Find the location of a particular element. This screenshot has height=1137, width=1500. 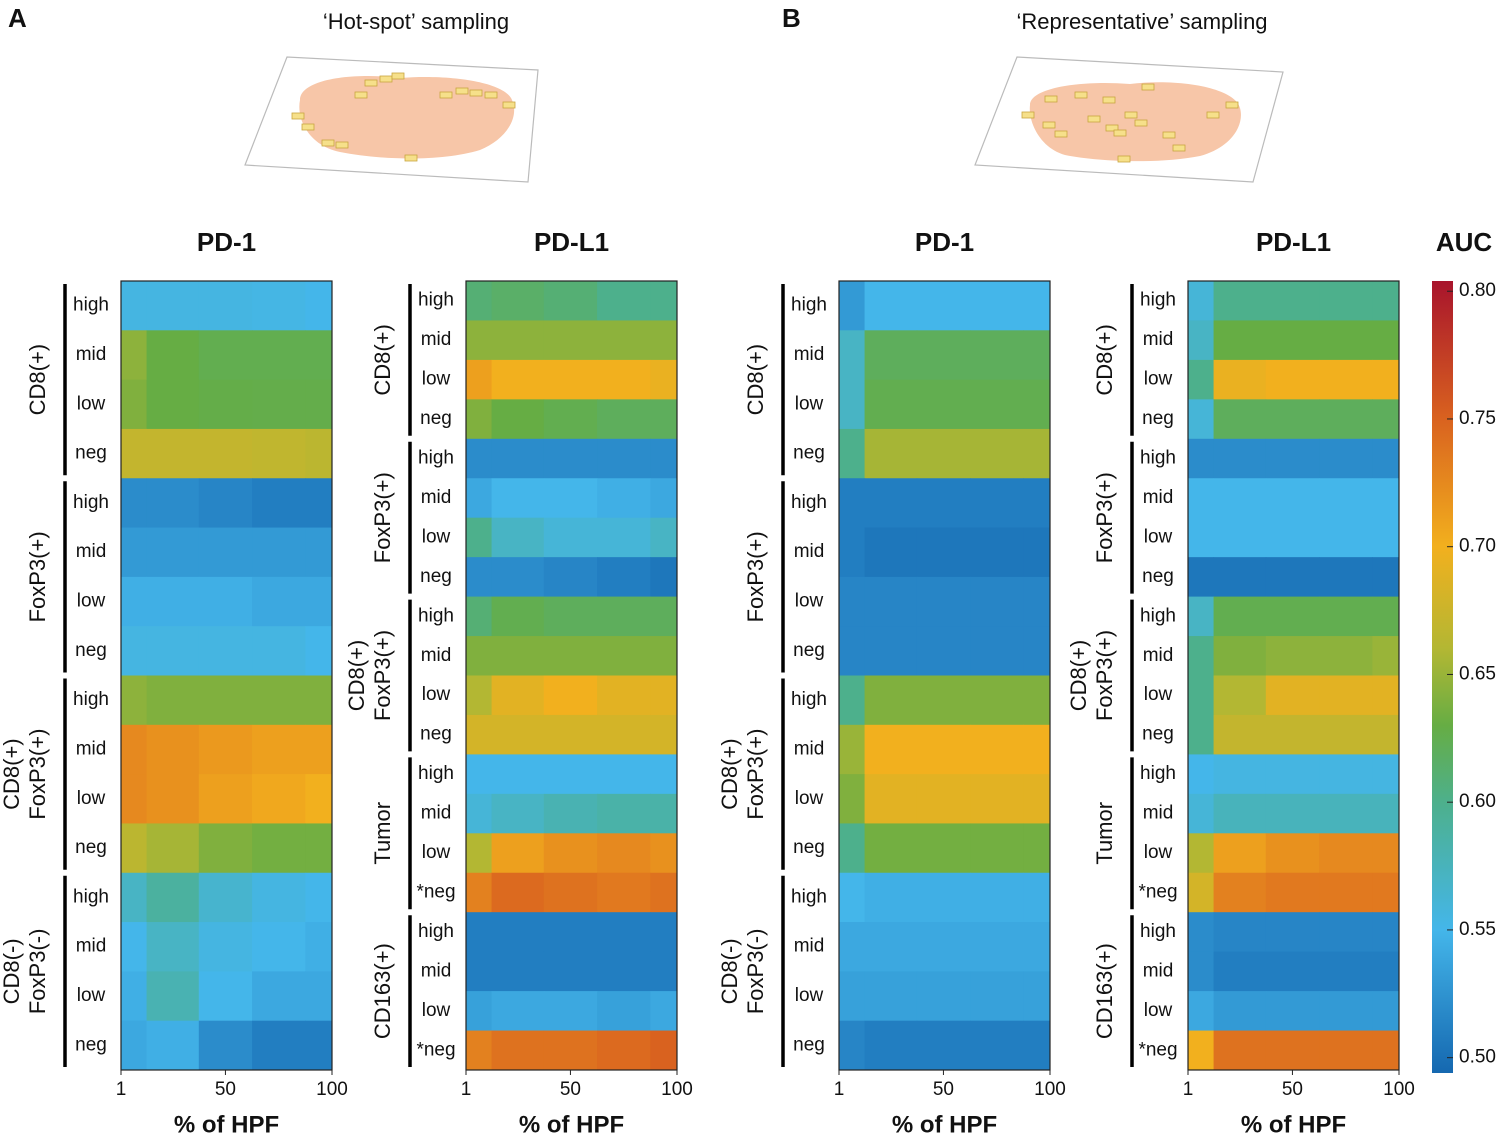

x-tick-label: 1 is located at coordinates (839, 1089).